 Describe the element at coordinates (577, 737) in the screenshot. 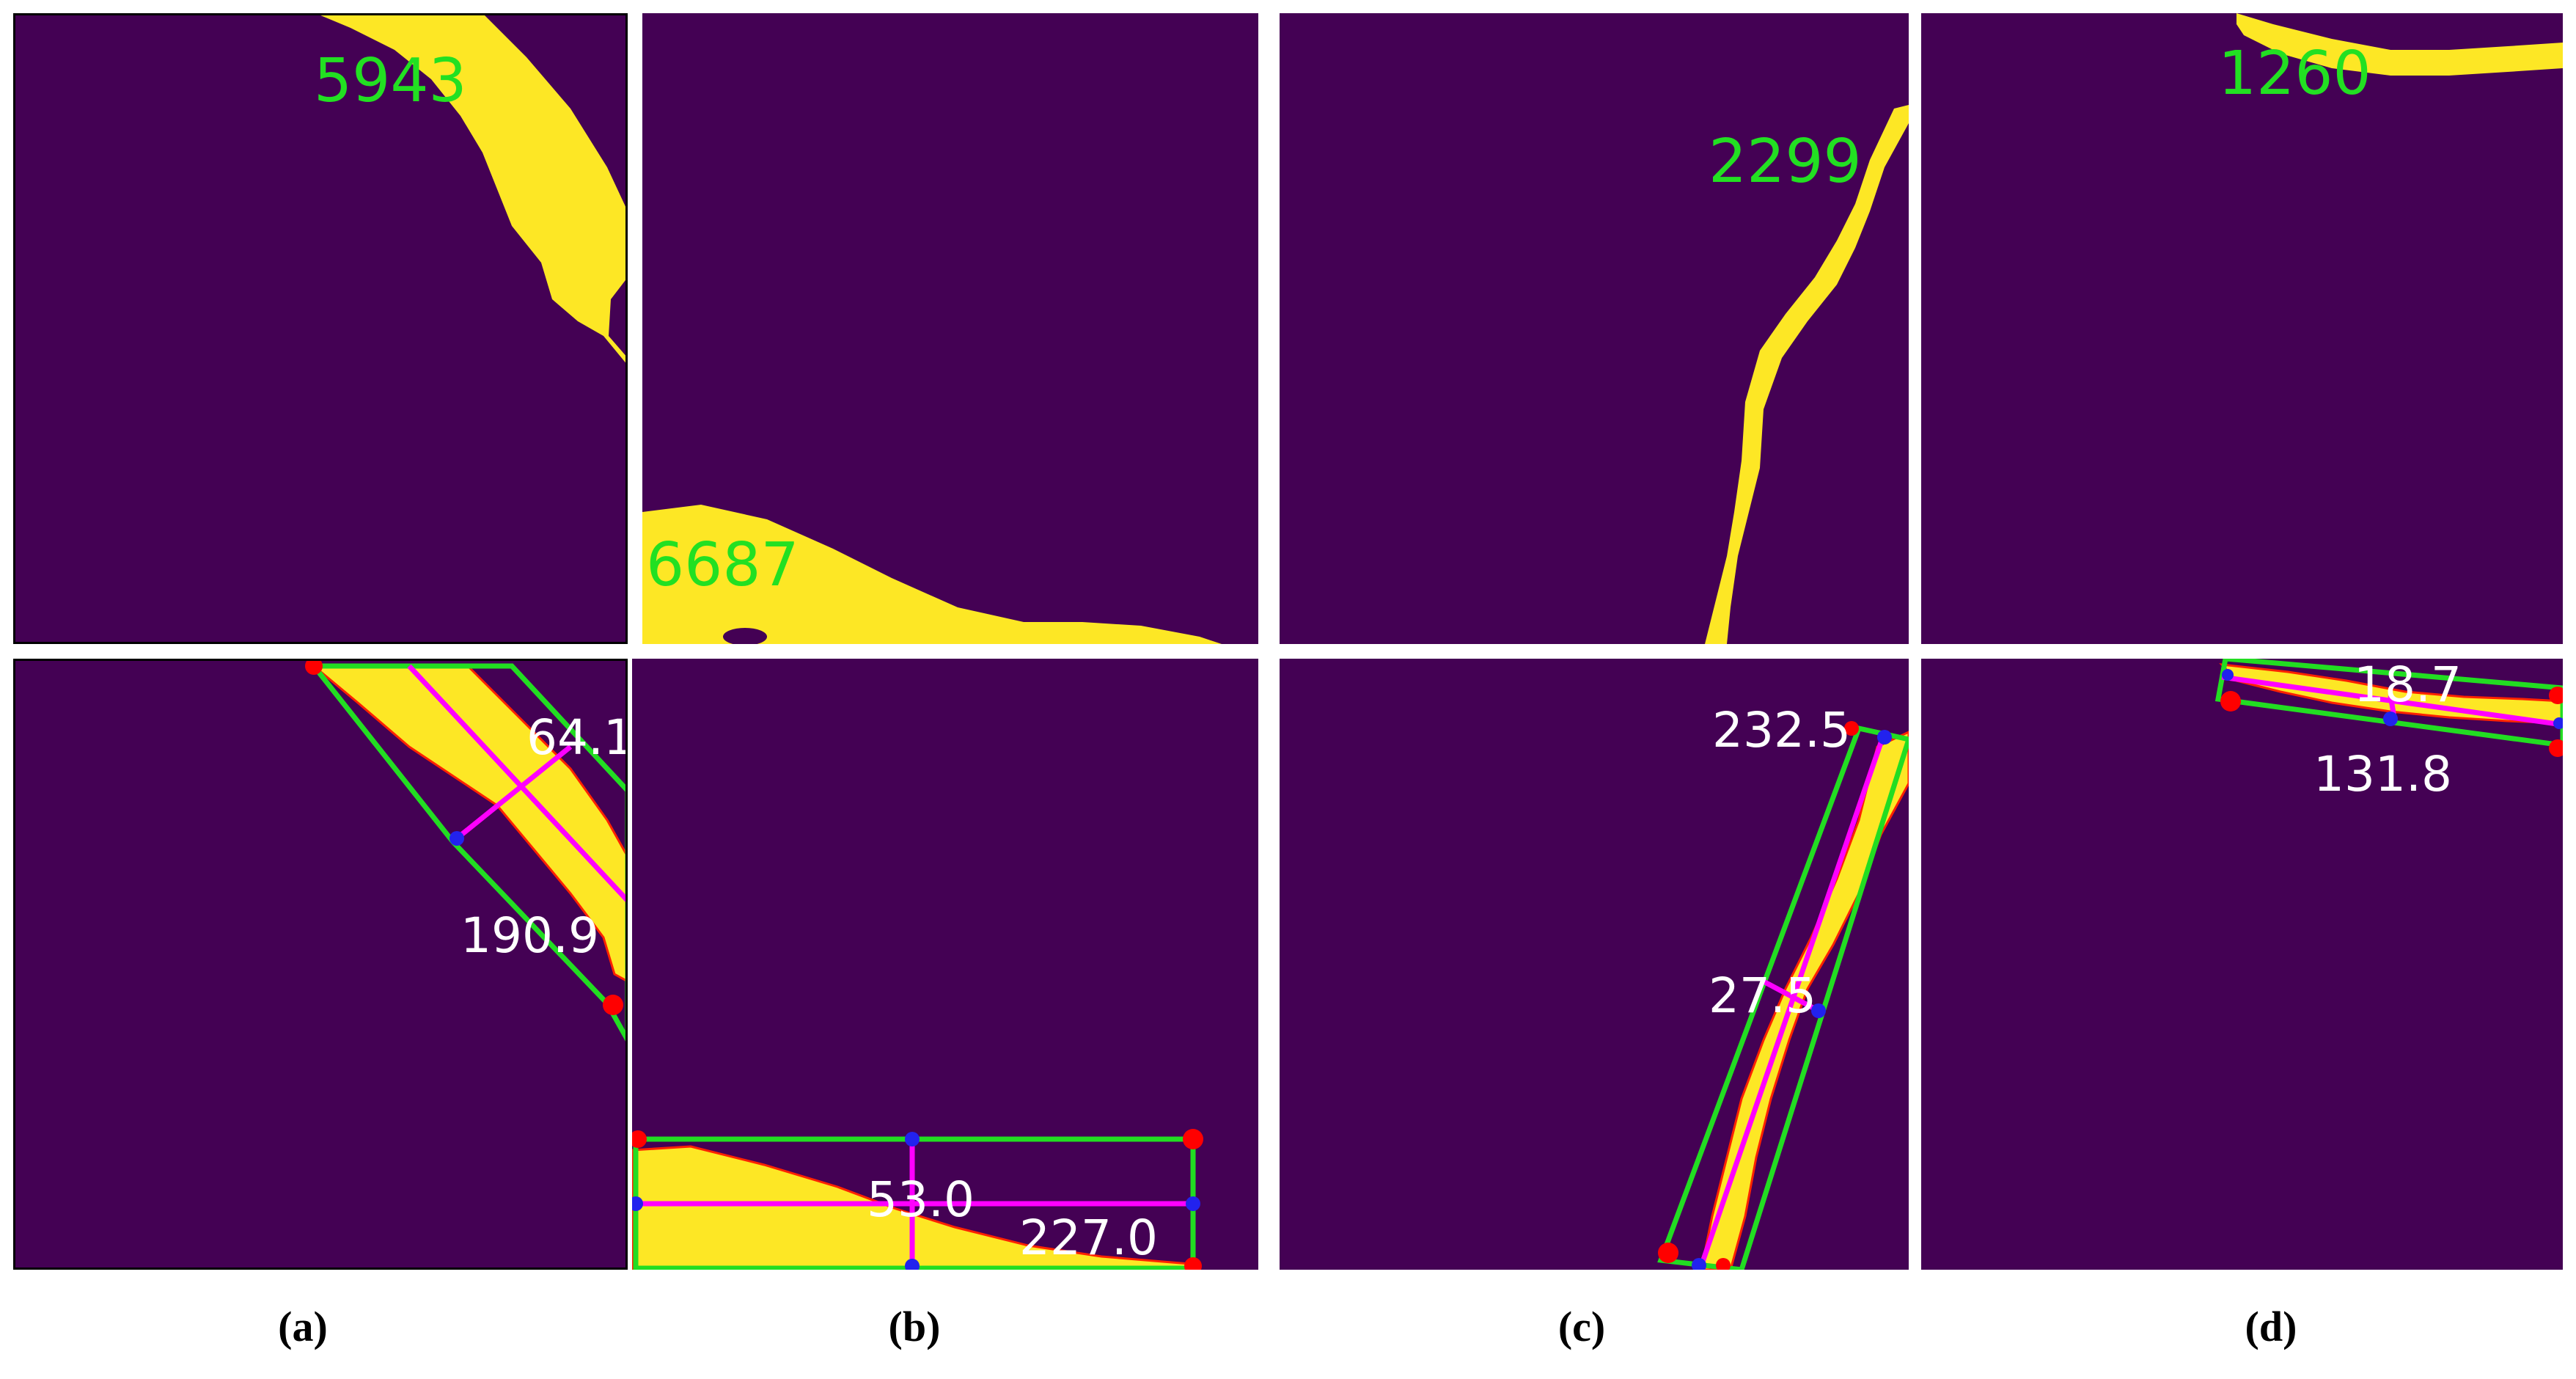

I see `width-measure-label: 64.1` at that location.